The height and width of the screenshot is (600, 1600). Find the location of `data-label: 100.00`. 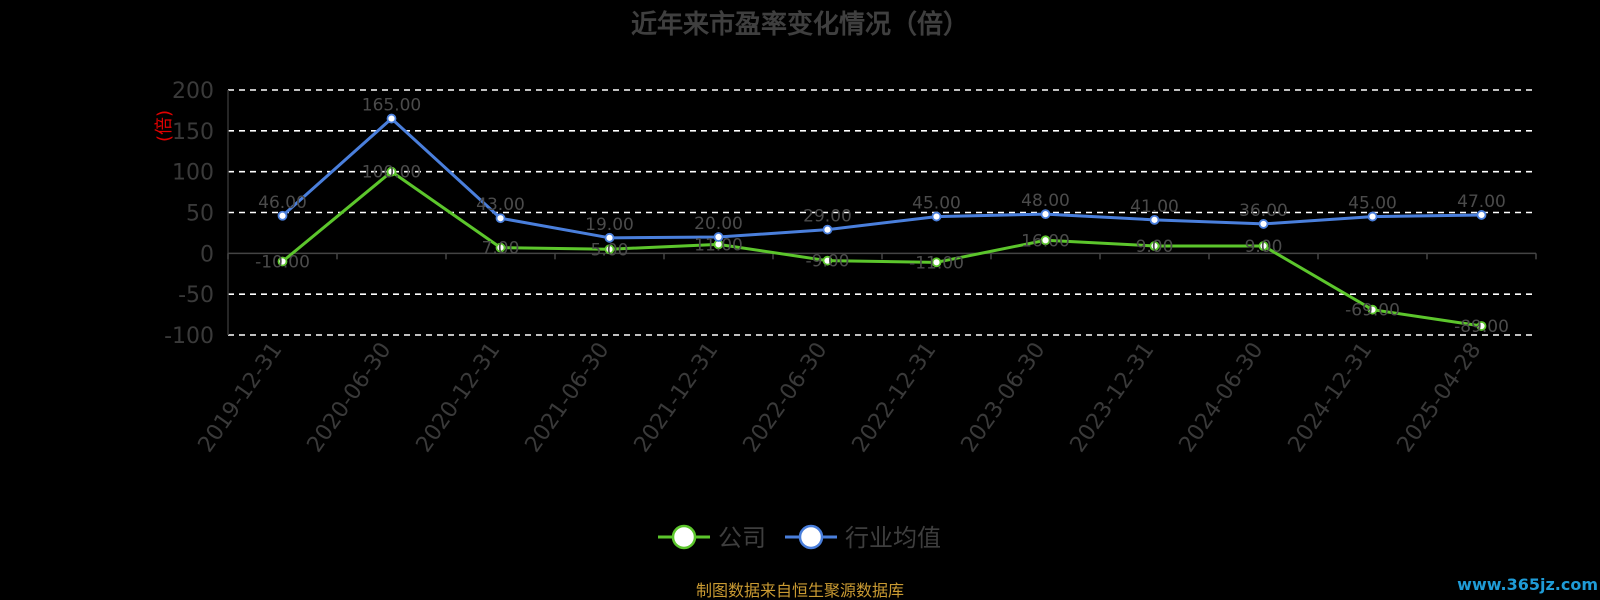

data-label: 100.00 is located at coordinates (391, 173).